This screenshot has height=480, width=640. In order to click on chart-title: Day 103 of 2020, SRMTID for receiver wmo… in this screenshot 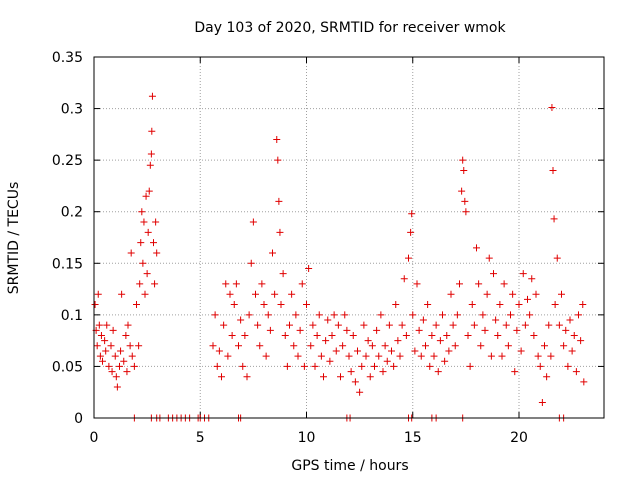, I will do `click(350, 28)`.